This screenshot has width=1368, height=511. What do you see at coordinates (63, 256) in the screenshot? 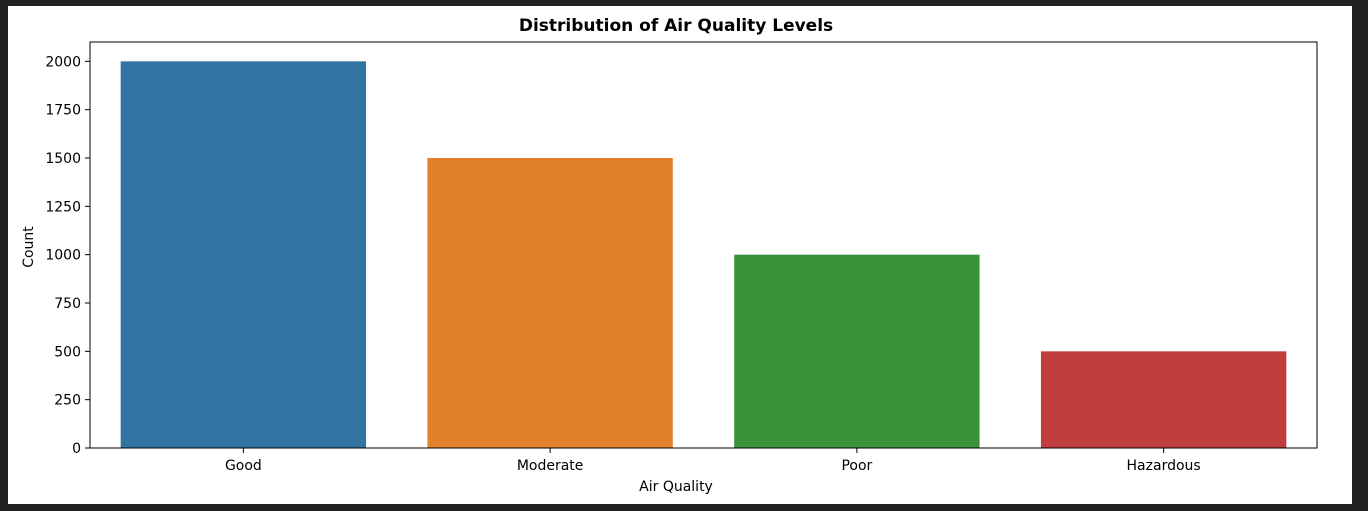
I see `y-tick-label: 1000` at bounding box center [63, 256].